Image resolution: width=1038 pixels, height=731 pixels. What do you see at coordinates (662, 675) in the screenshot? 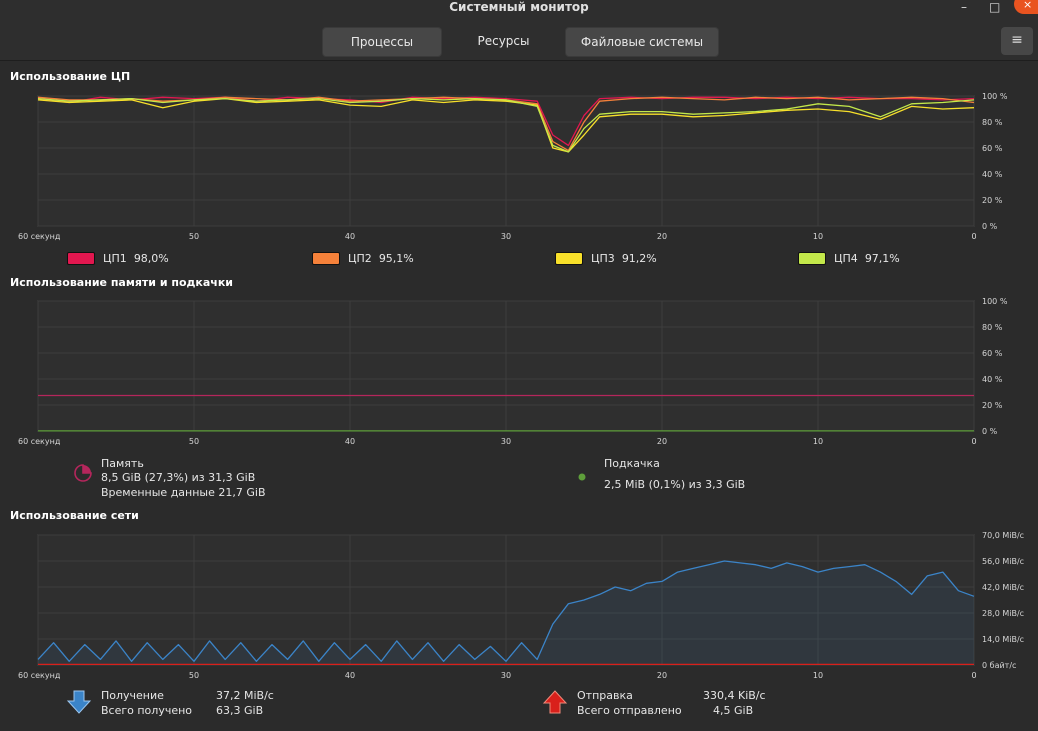
I see `network-x-tick-label: 20` at bounding box center [662, 675].